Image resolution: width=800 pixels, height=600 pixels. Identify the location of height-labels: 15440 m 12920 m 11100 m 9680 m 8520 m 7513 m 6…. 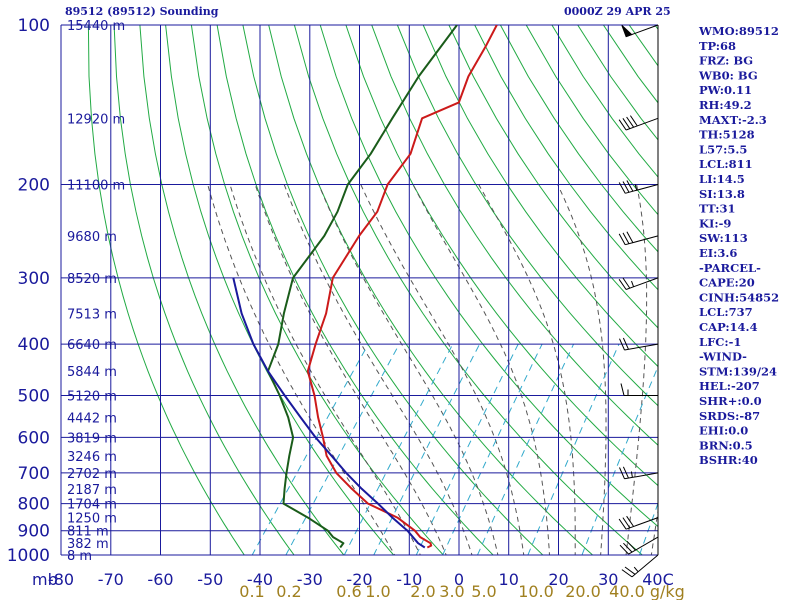
(96, 291).